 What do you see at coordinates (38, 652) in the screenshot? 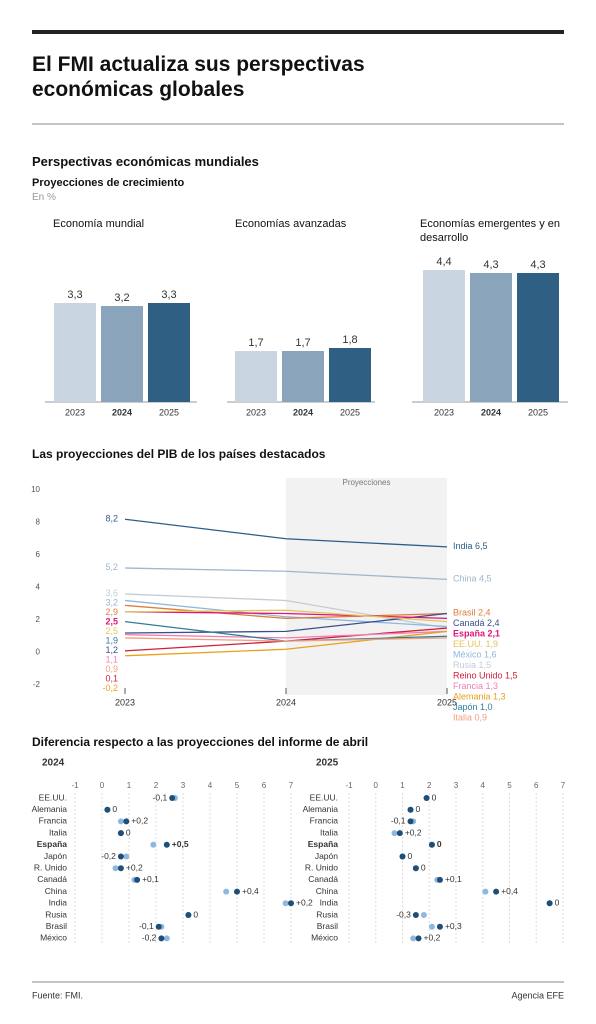
I see `y-tick-label: 0` at bounding box center [38, 652].